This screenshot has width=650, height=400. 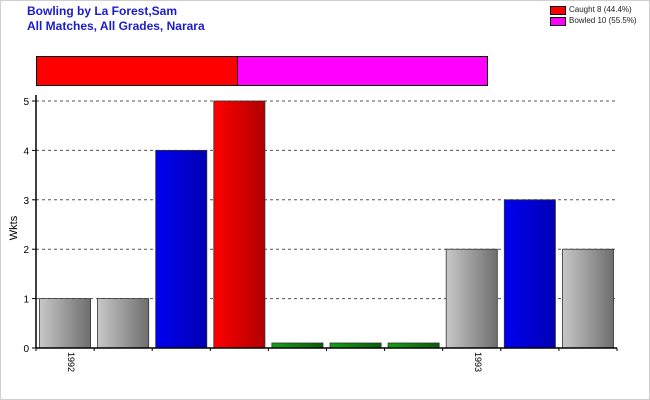 I want to click on y-axis-label: Wkts, so click(x=14, y=227).